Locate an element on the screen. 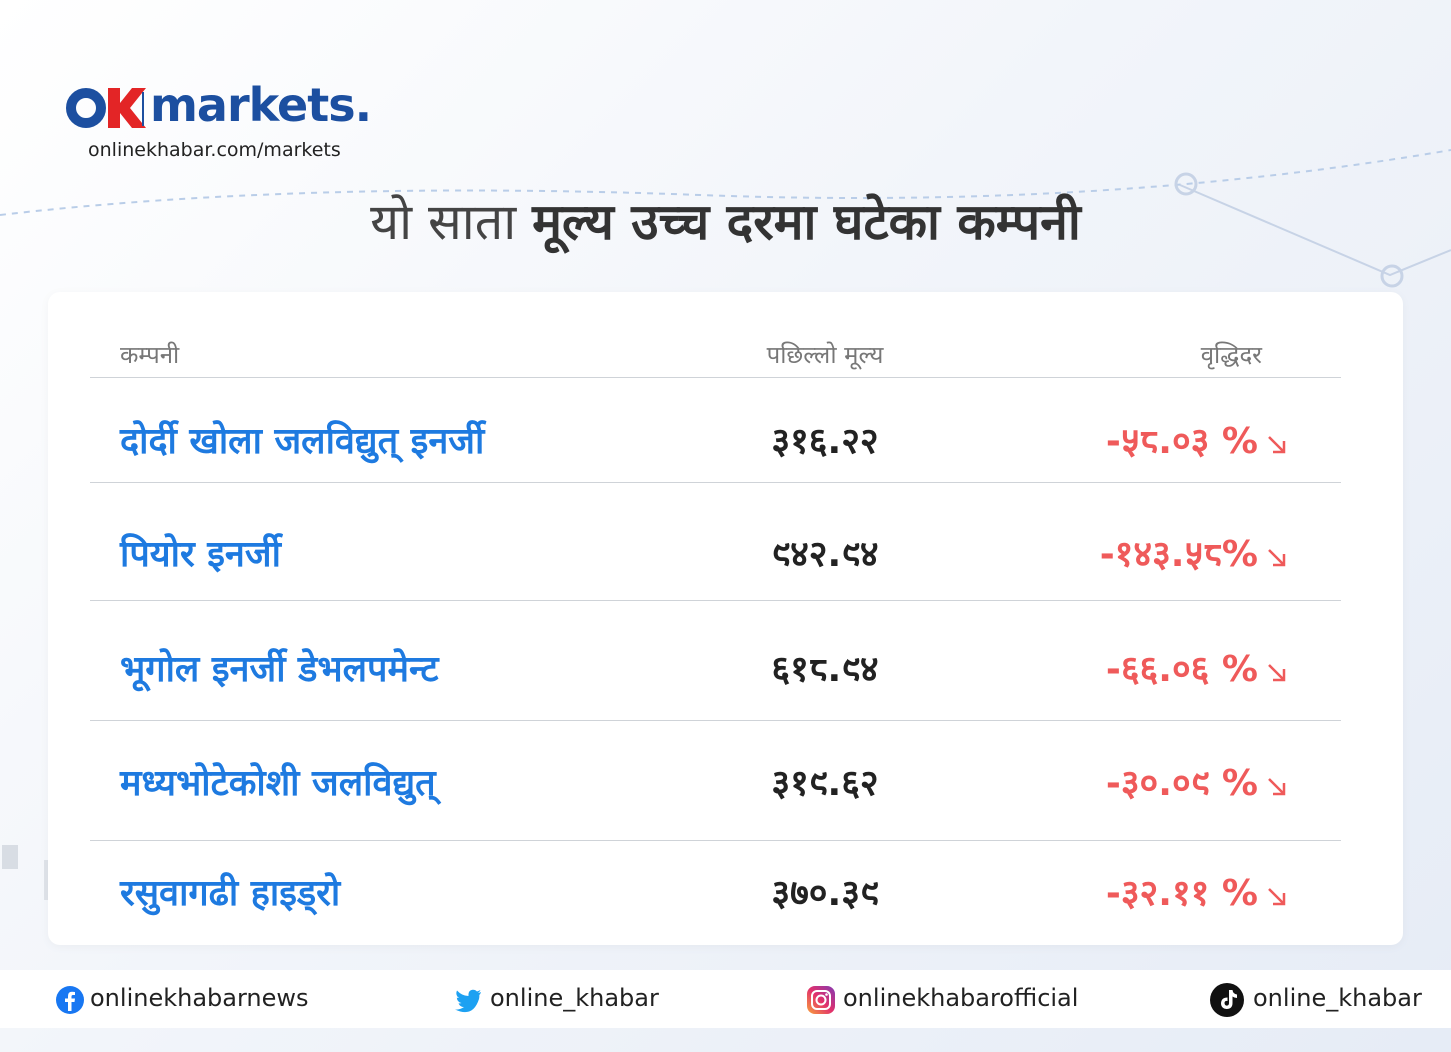 This screenshot has height=1052, width=1451. tiktok-icon is located at coordinates (1227, 1000).